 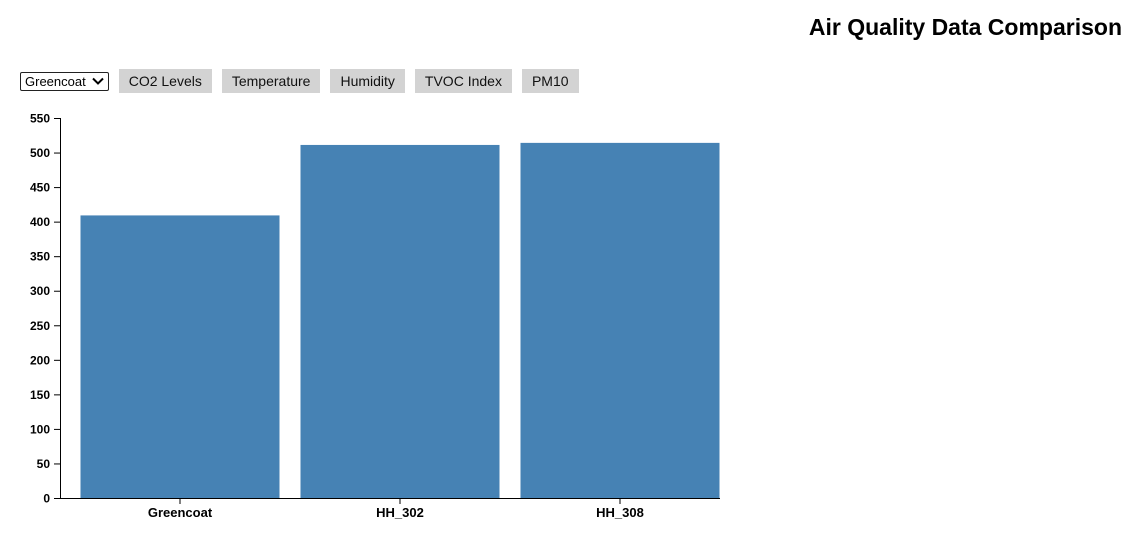 I want to click on bar-greencoat, so click(x=180, y=356).